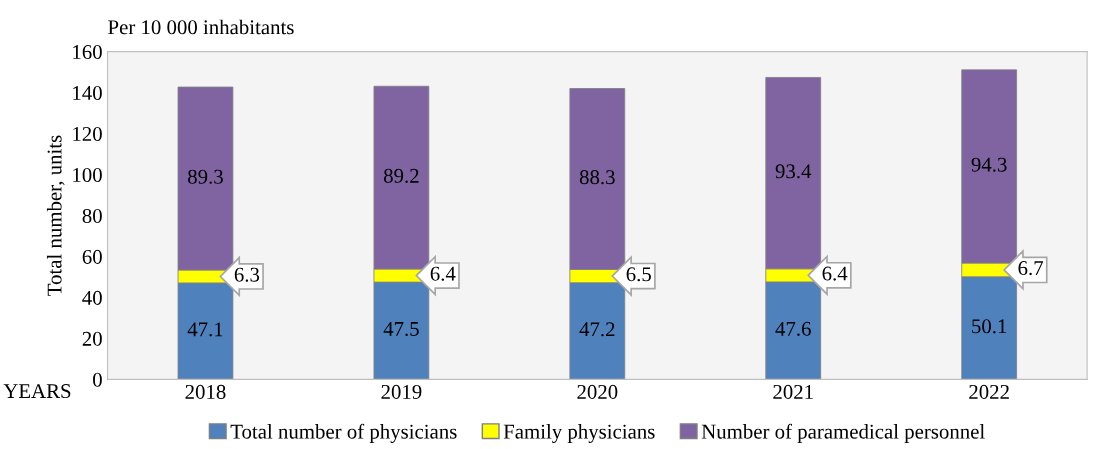 This screenshot has height=449, width=1097. I want to click on data-label: 6.3, so click(247, 274).